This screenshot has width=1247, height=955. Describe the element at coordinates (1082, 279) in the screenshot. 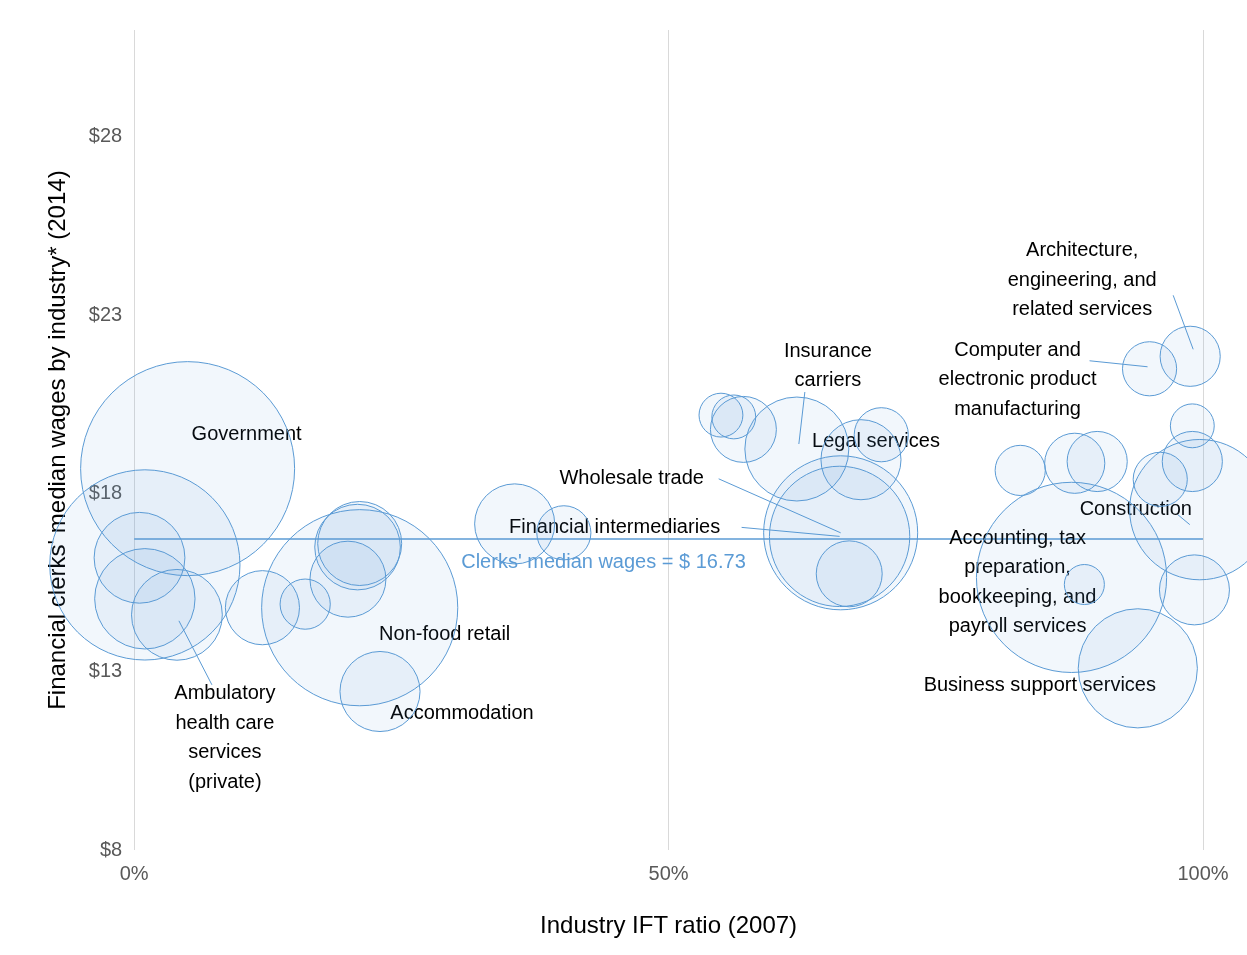

I see `annotation: Architecture, engineering, and related services` at that location.